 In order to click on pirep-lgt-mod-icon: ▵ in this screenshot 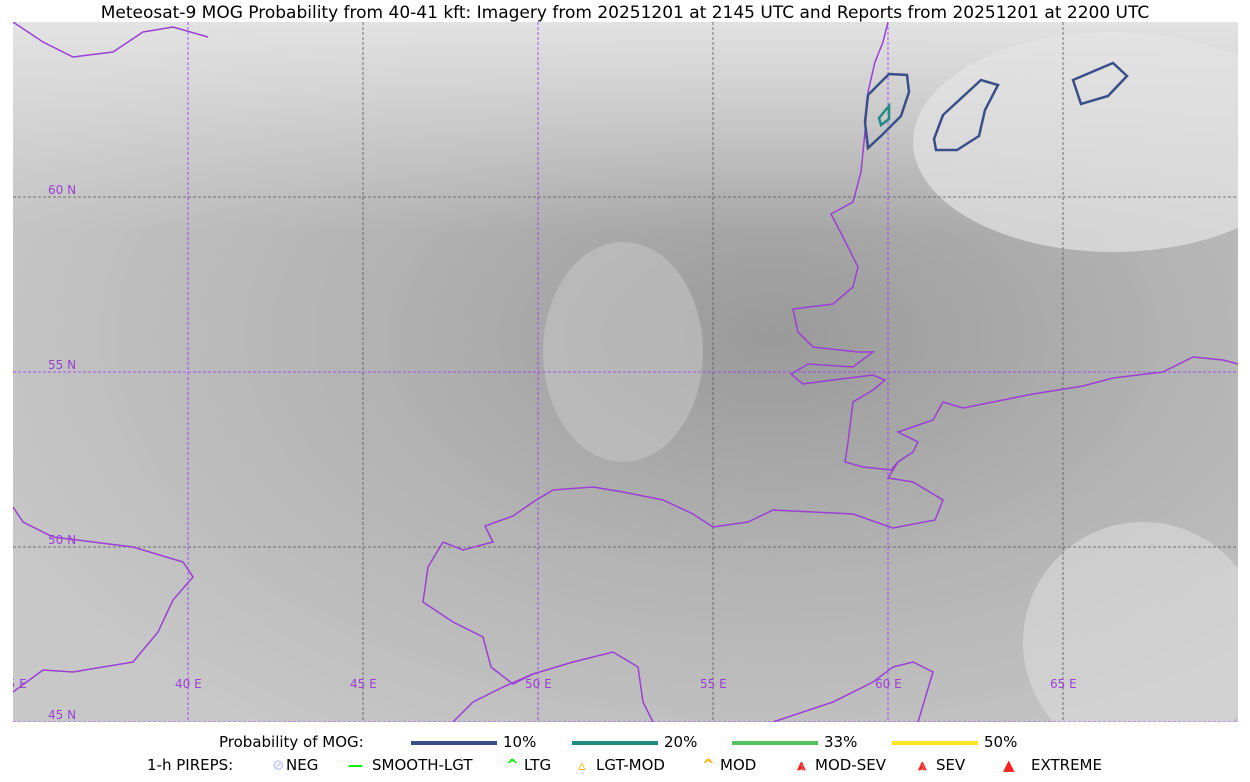, I will do `click(582, 765)`.